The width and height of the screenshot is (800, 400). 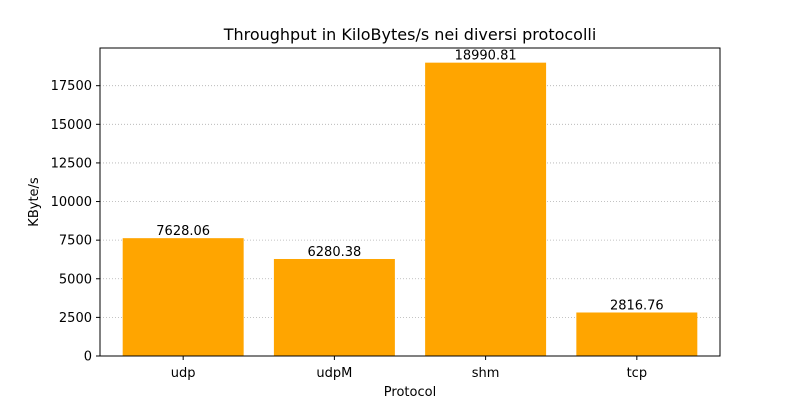 I want to click on bar-shm, so click(x=486, y=209).